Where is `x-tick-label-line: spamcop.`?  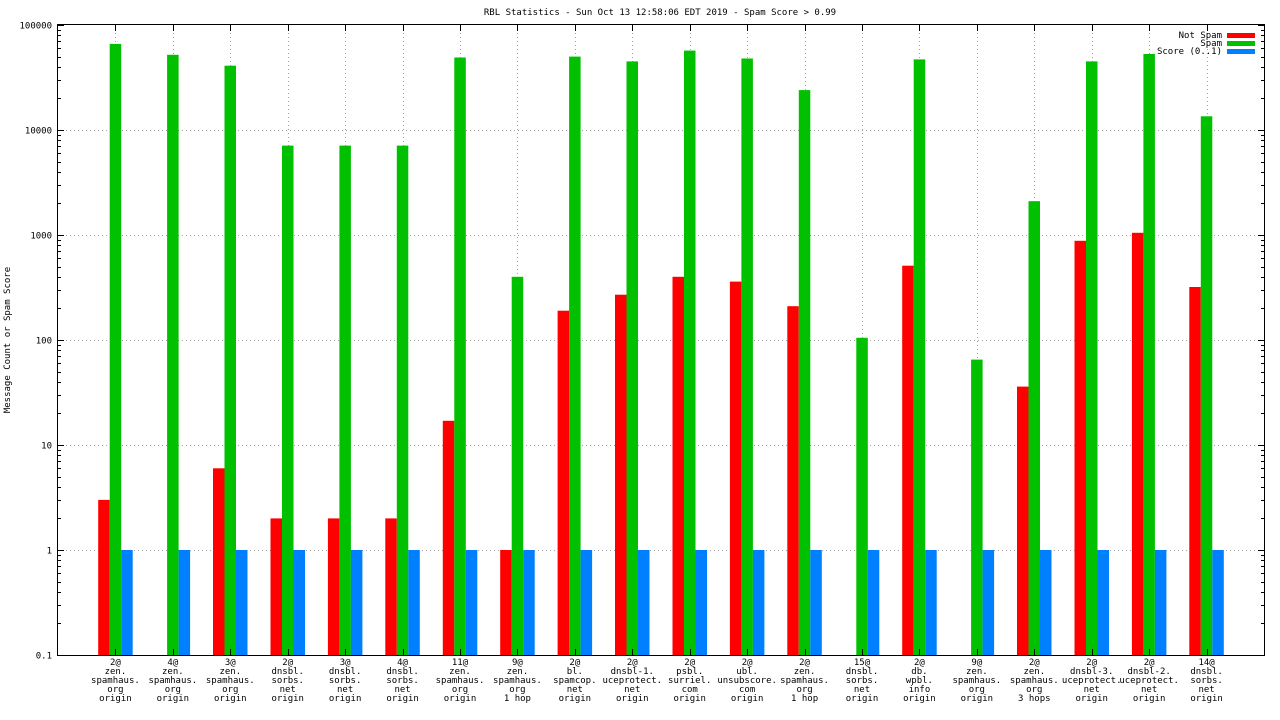
x-tick-label-line: spamcop. is located at coordinates (574, 681).